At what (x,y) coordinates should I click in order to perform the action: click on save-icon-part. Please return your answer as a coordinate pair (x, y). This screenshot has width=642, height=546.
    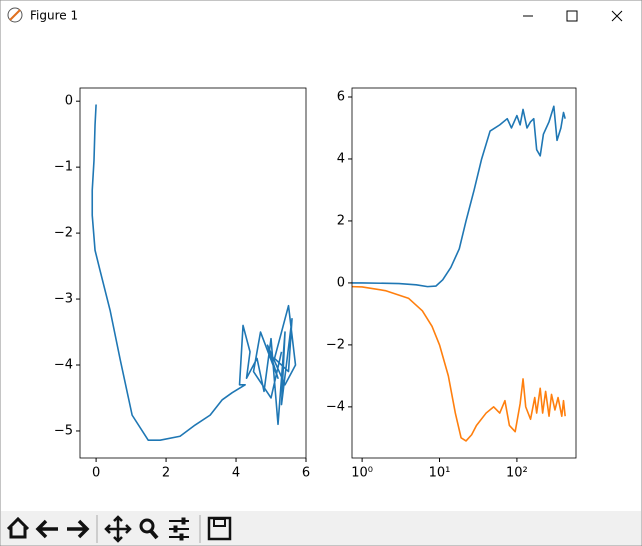
    Looking at the image, I should click on (219, 522).